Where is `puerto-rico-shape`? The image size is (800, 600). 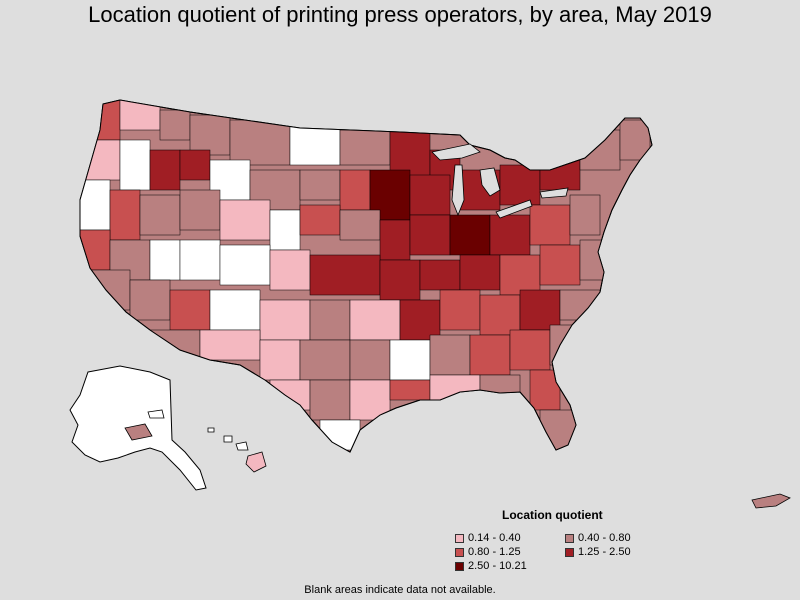 puerto-rico-shape is located at coordinates (771, 501).